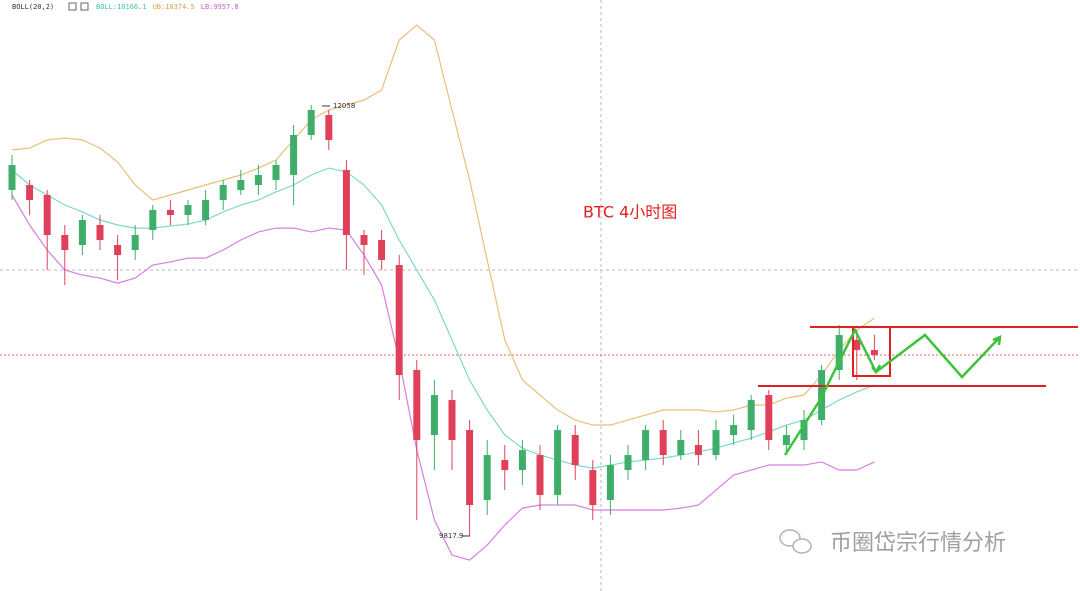 The height and width of the screenshot is (591, 1080). What do you see at coordinates (220, 7) in the screenshot?
I see `legend-label: LB:9957.8` at bounding box center [220, 7].